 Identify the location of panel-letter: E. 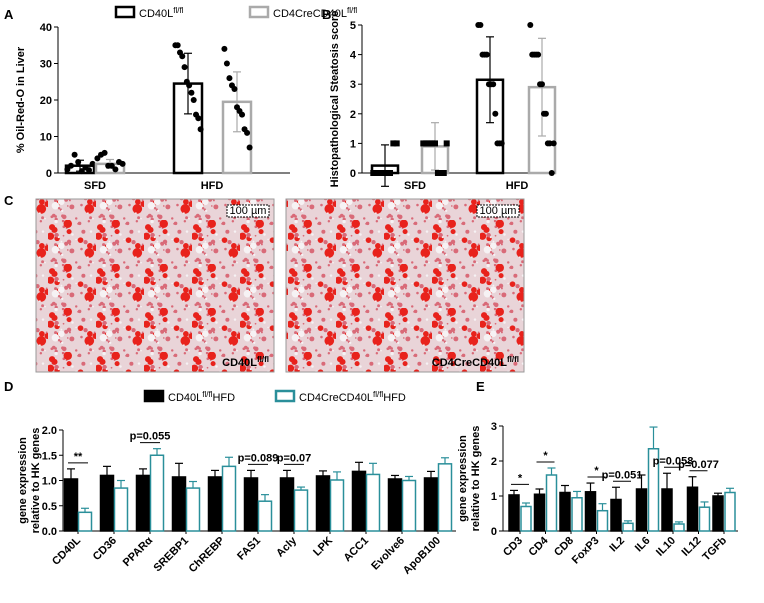
(480, 386).